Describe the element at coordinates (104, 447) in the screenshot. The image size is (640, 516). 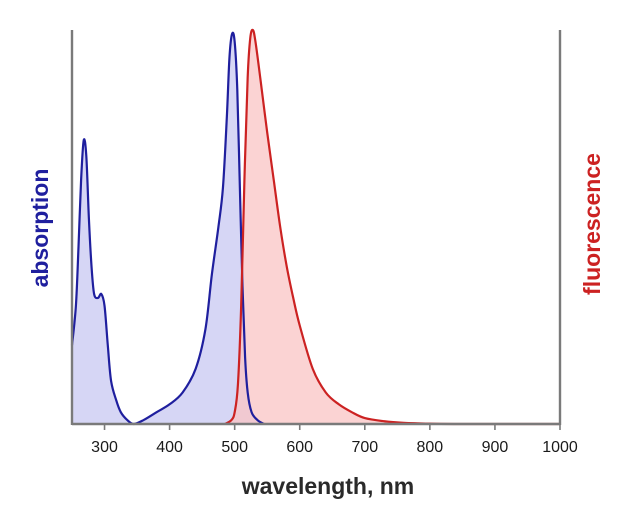
I see `x-tick-label-300: 300` at that location.